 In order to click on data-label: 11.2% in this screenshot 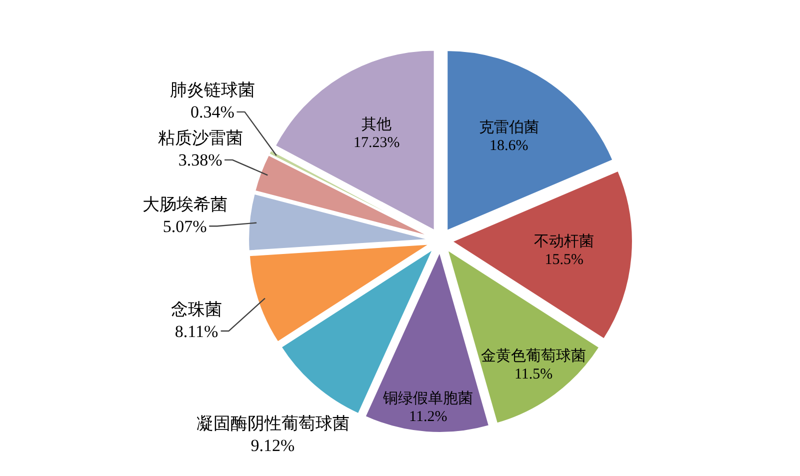, I will do `click(428, 417)`.